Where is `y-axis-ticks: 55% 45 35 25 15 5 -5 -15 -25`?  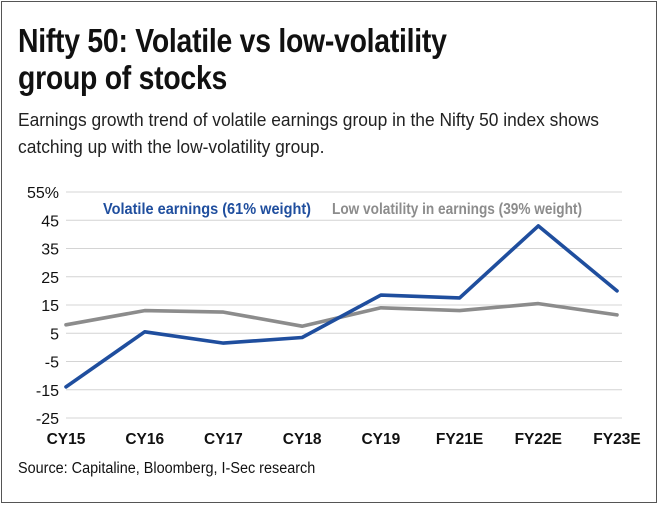
y-axis-ticks: 55% 45 35 25 15 5 -5 -15 -25 is located at coordinates (43, 306).